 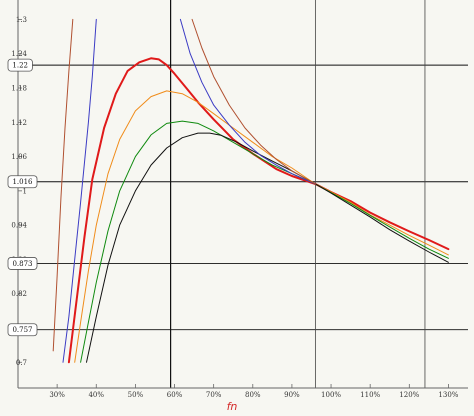 I want to click on y-tick-label: 1.06, so click(x=19, y=157).